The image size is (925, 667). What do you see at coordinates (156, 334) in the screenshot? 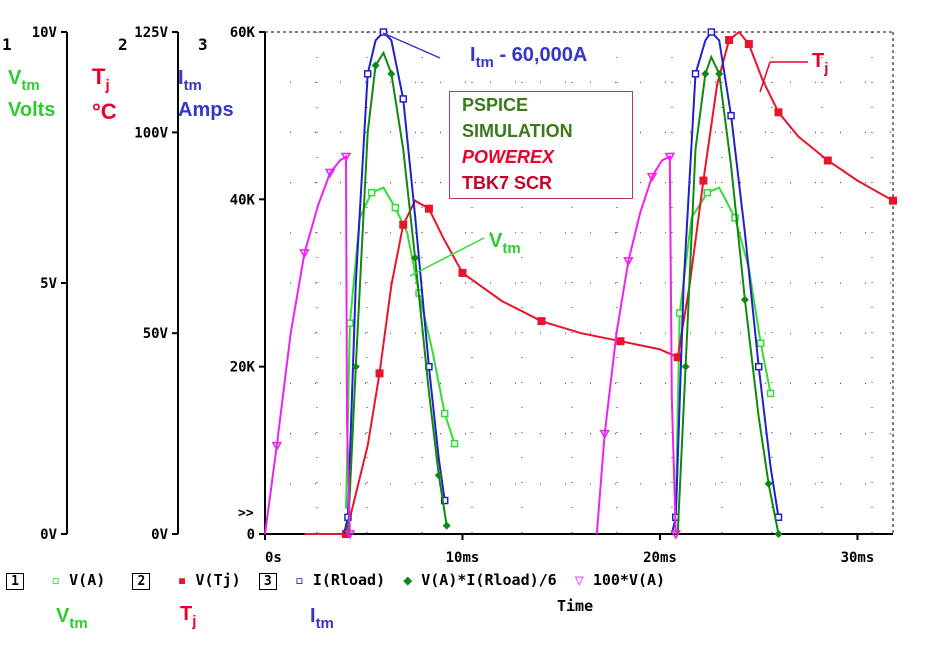
I see `axis2-tick-label-2: 50V` at bounding box center [156, 334].